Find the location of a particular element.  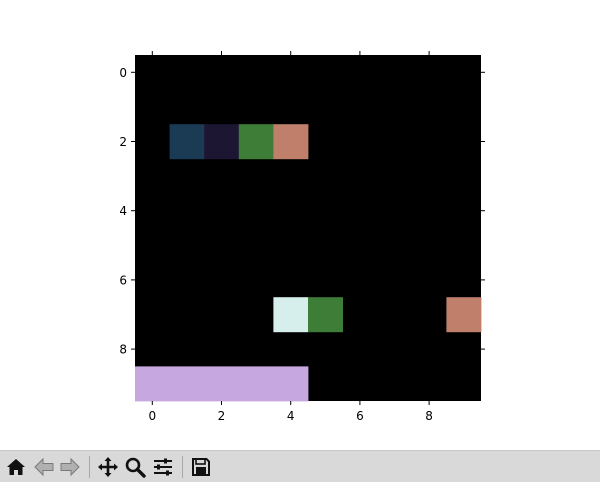

x-tick-label: 6 is located at coordinates (360, 416).